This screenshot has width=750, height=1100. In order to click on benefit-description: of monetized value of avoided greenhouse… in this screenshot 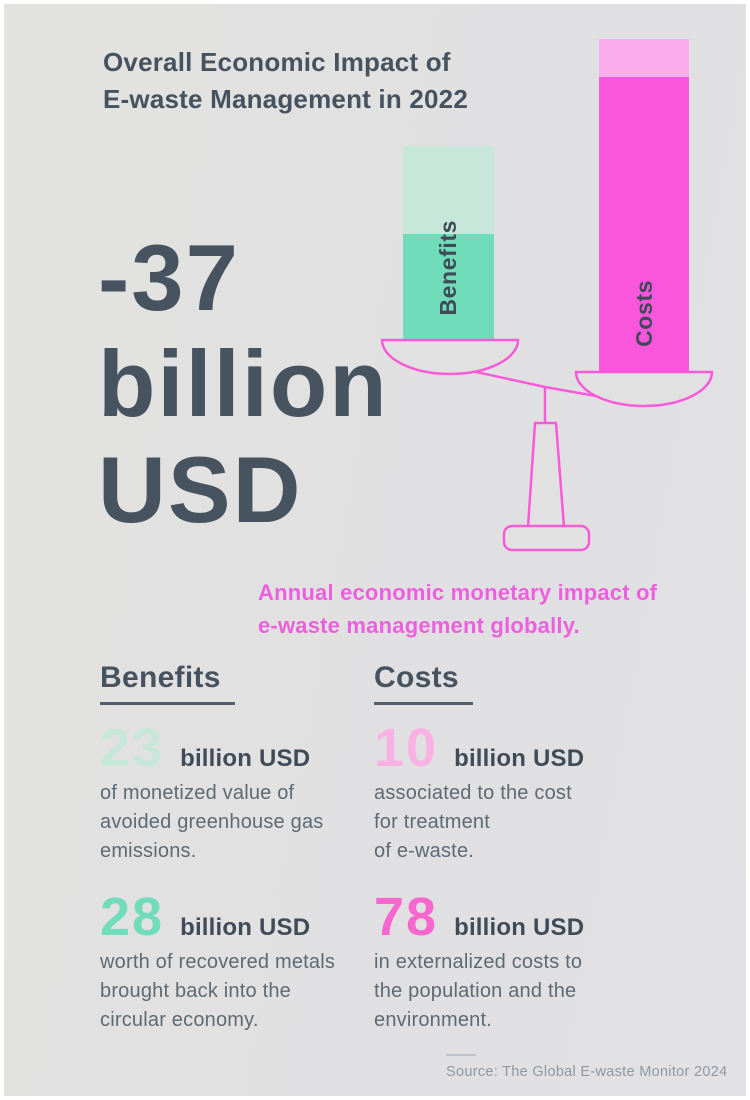, I will do `click(230, 822)`.